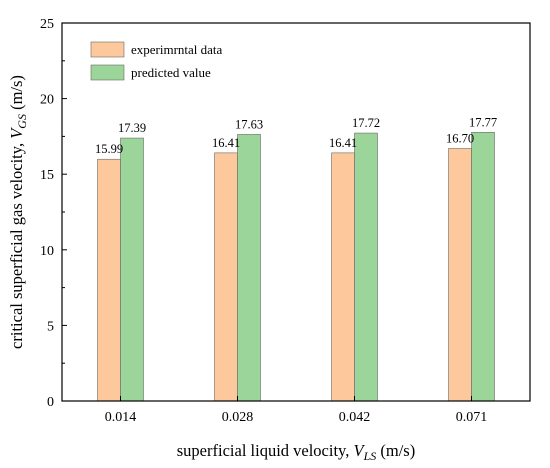 Image resolution: width=550 pixels, height=468 pixels. I want to click on x-tick-label-0: 0.014, so click(121, 417).